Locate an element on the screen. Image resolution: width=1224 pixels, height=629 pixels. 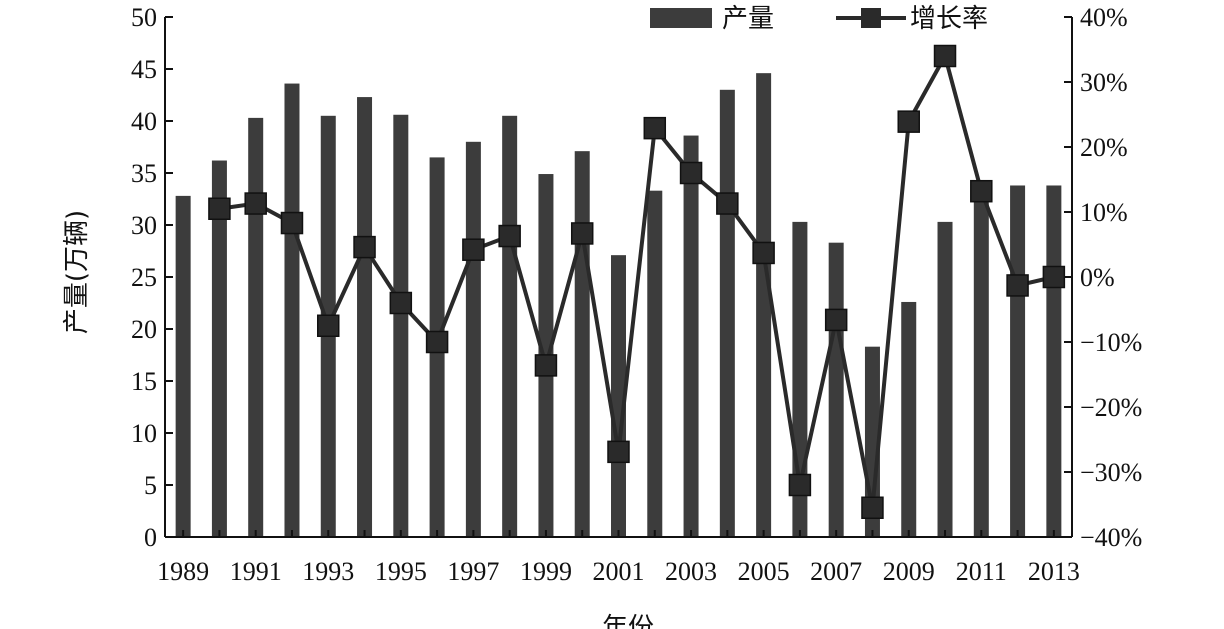
bar-2011 is located at coordinates (981, 360).